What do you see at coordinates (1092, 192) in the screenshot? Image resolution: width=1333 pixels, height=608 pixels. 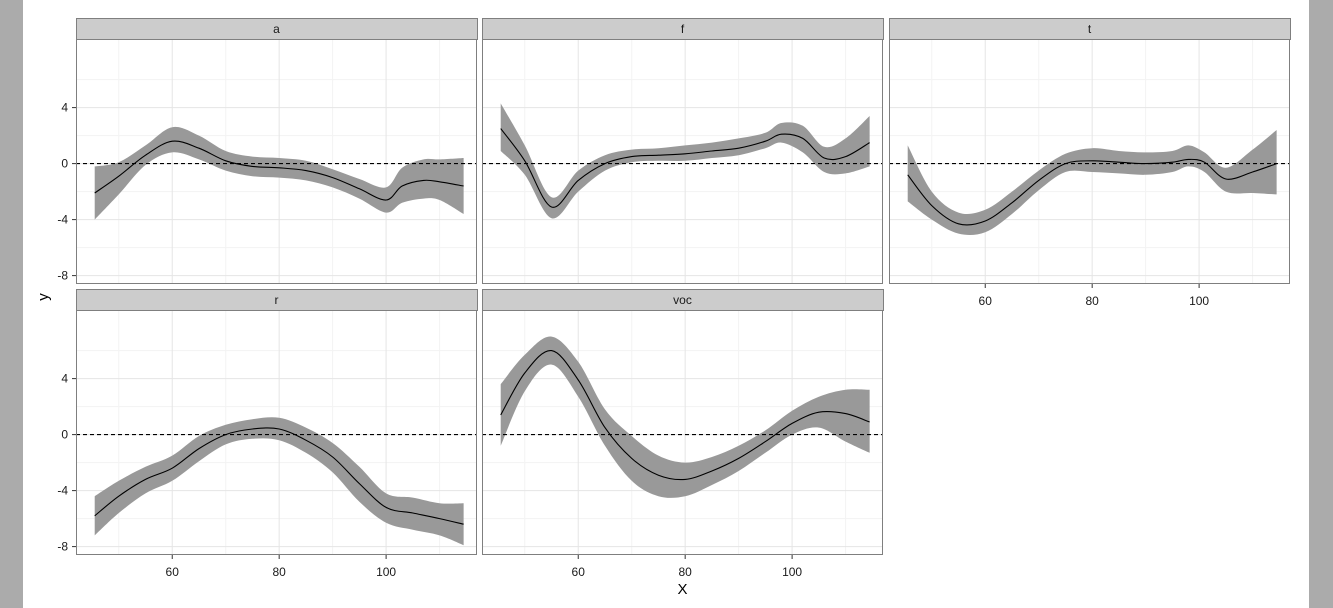 I see `series-line-t` at bounding box center [1092, 192].